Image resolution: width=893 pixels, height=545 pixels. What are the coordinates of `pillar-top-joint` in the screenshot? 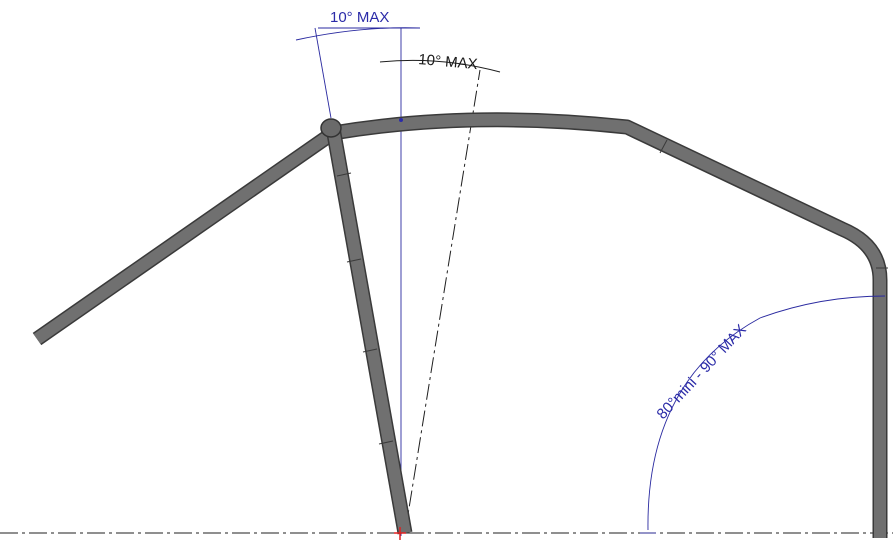 It's located at (331, 128).